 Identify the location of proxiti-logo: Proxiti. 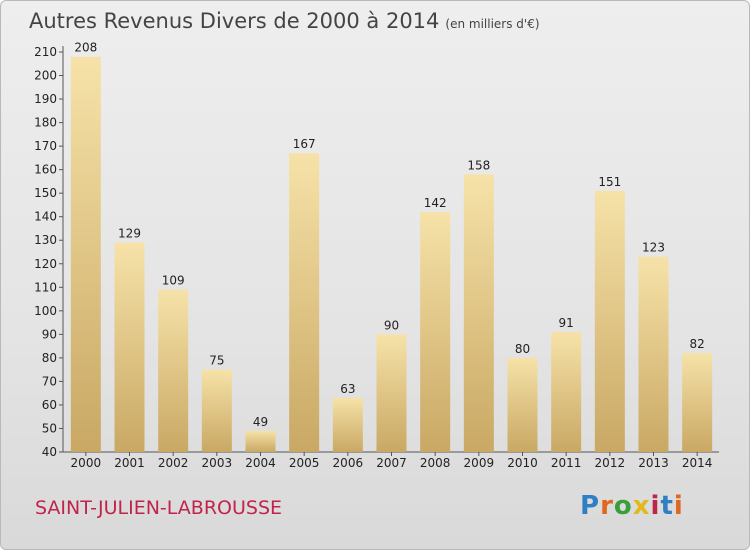
(632, 506).